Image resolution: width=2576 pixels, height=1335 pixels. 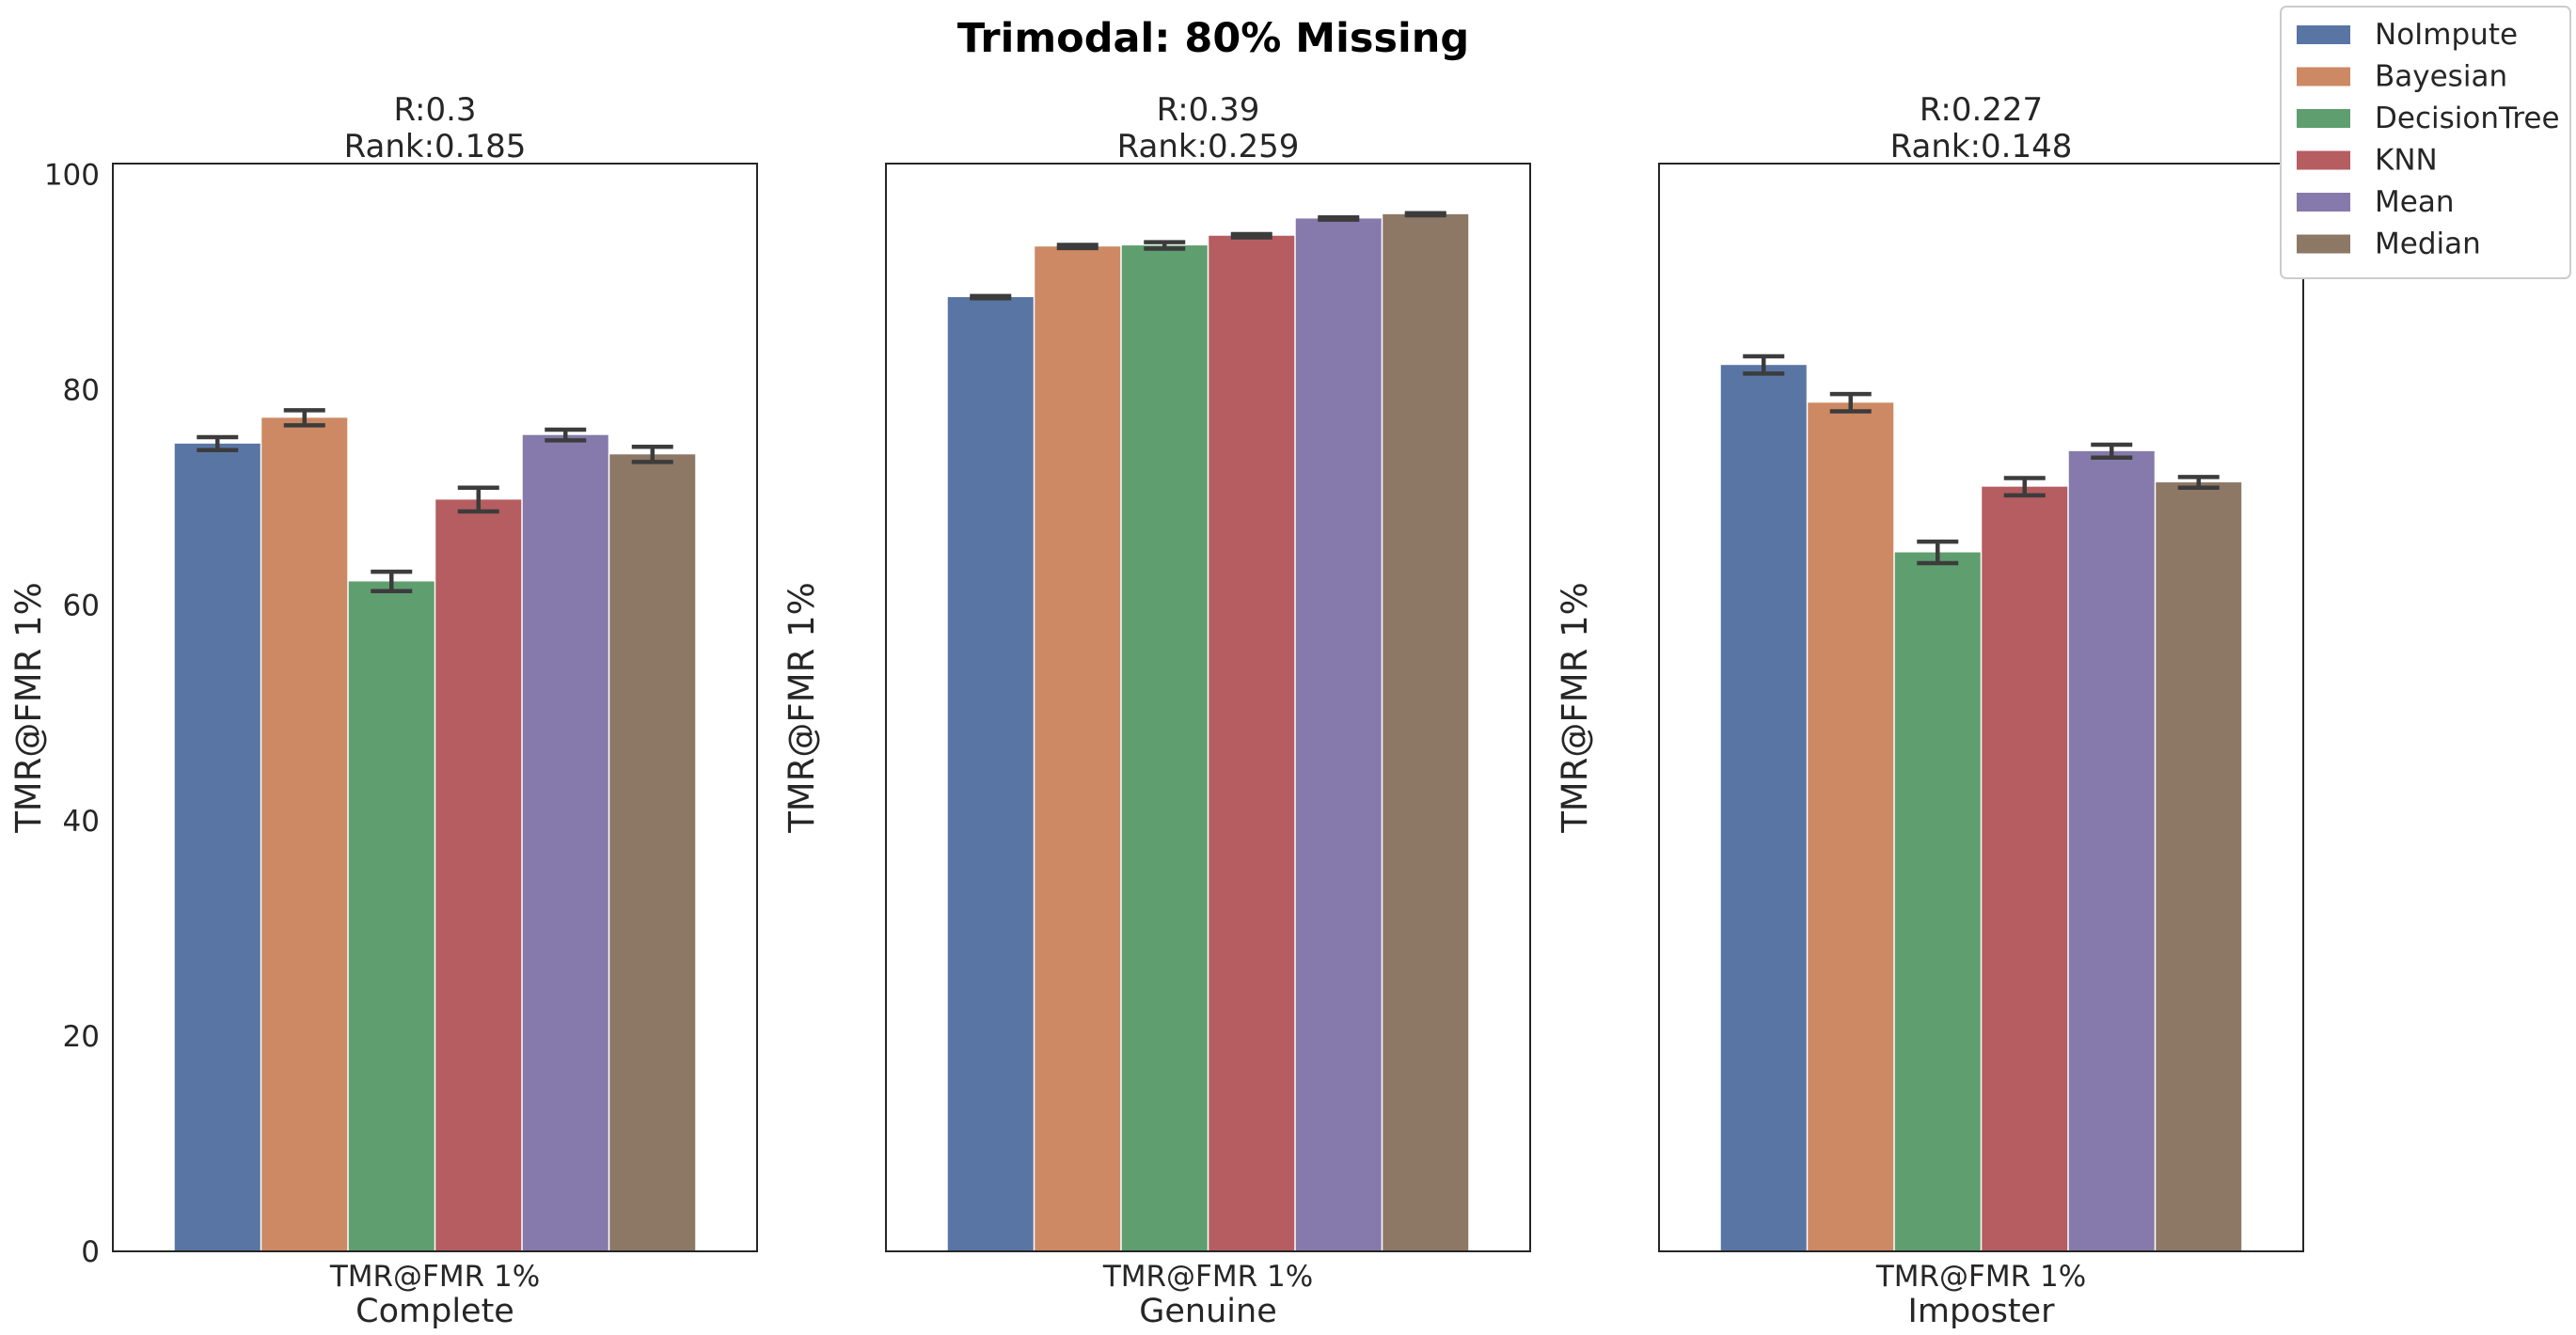 What do you see at coordinates (90, 1252) in the screenshot?
I see `ytick-label-panel-1: 0` at bounding box center [90, 1252].